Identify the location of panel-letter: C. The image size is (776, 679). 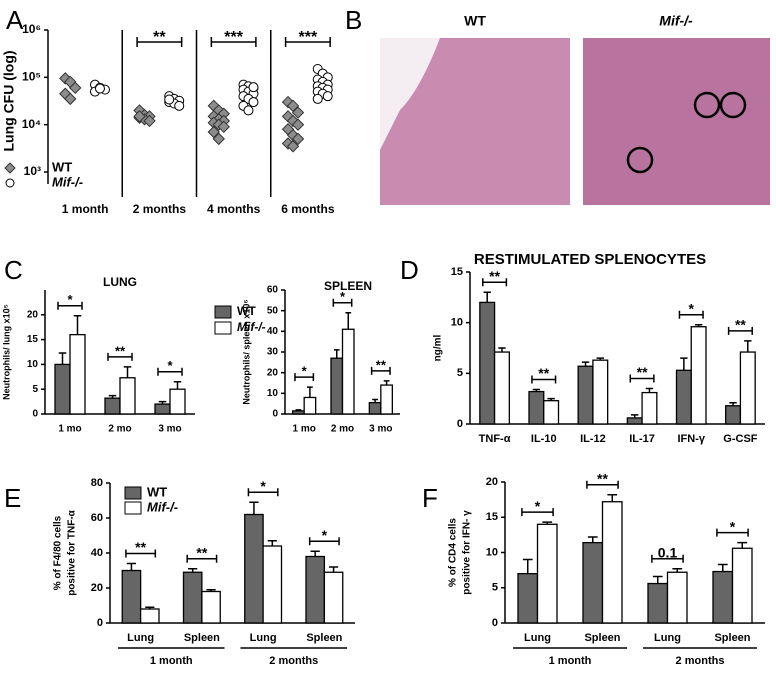
(13, 270).